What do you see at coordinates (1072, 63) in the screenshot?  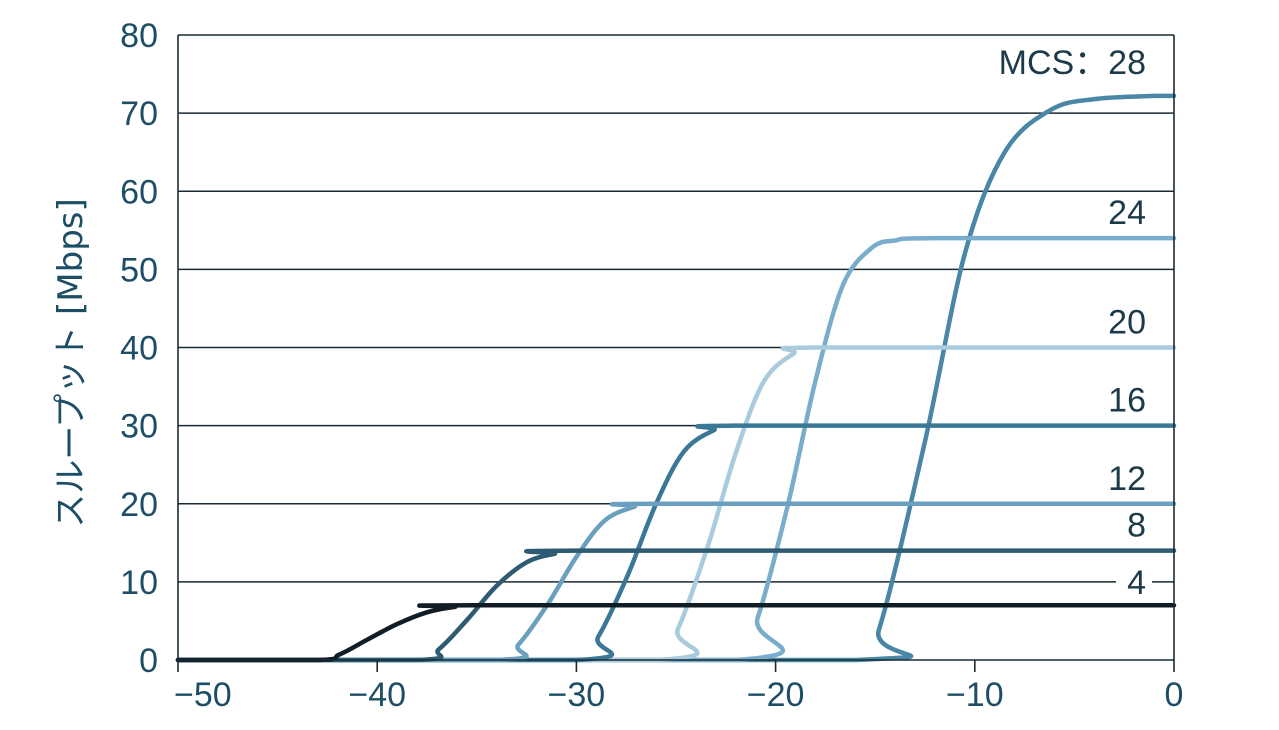 I see `series-label-mcs-28: MCS：28` at bounding box center [1072, 63].